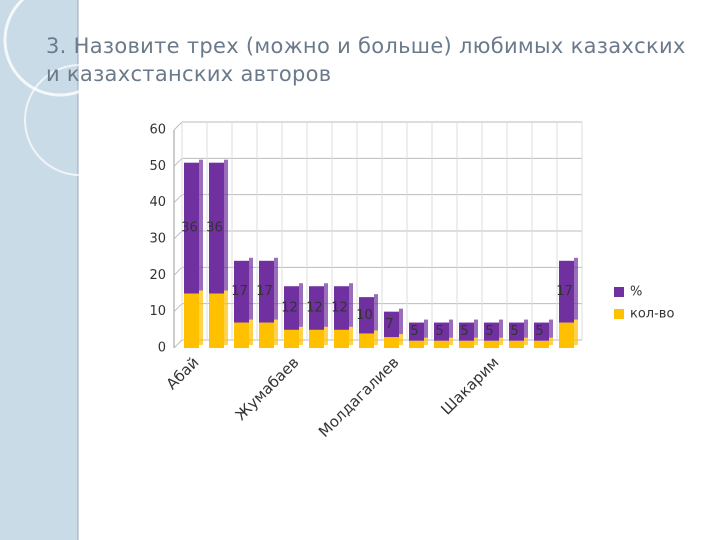 This screenshot has width=720, height=540. Describe the element at coordinates (389, 324) in the screenshot. I see `data-label: 7` at that location.